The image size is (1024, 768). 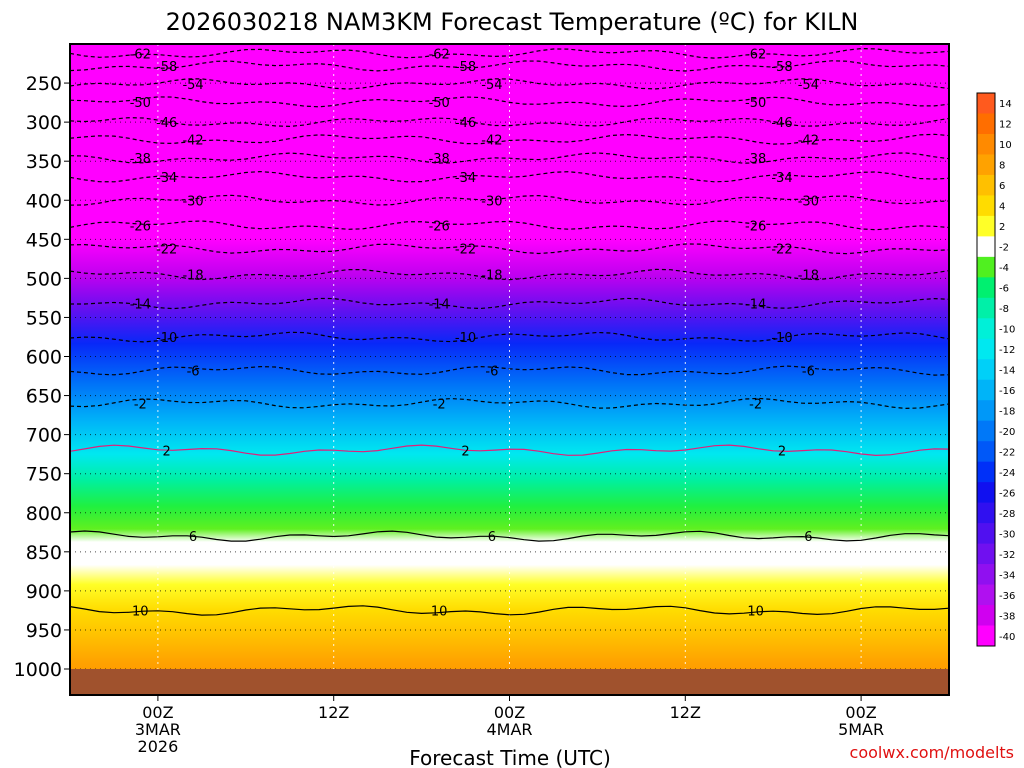 I want to click on y-tick-label-950: 950, so click(x=44, y=631).